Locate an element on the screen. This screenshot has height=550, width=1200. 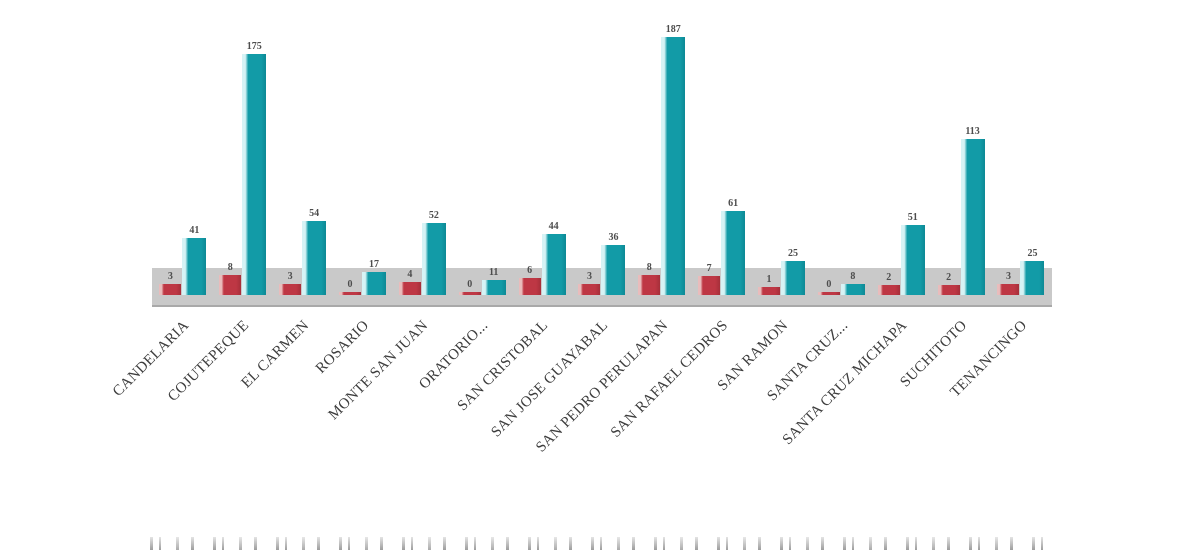
bar-column: 1 is located at coordinates (769, 284).